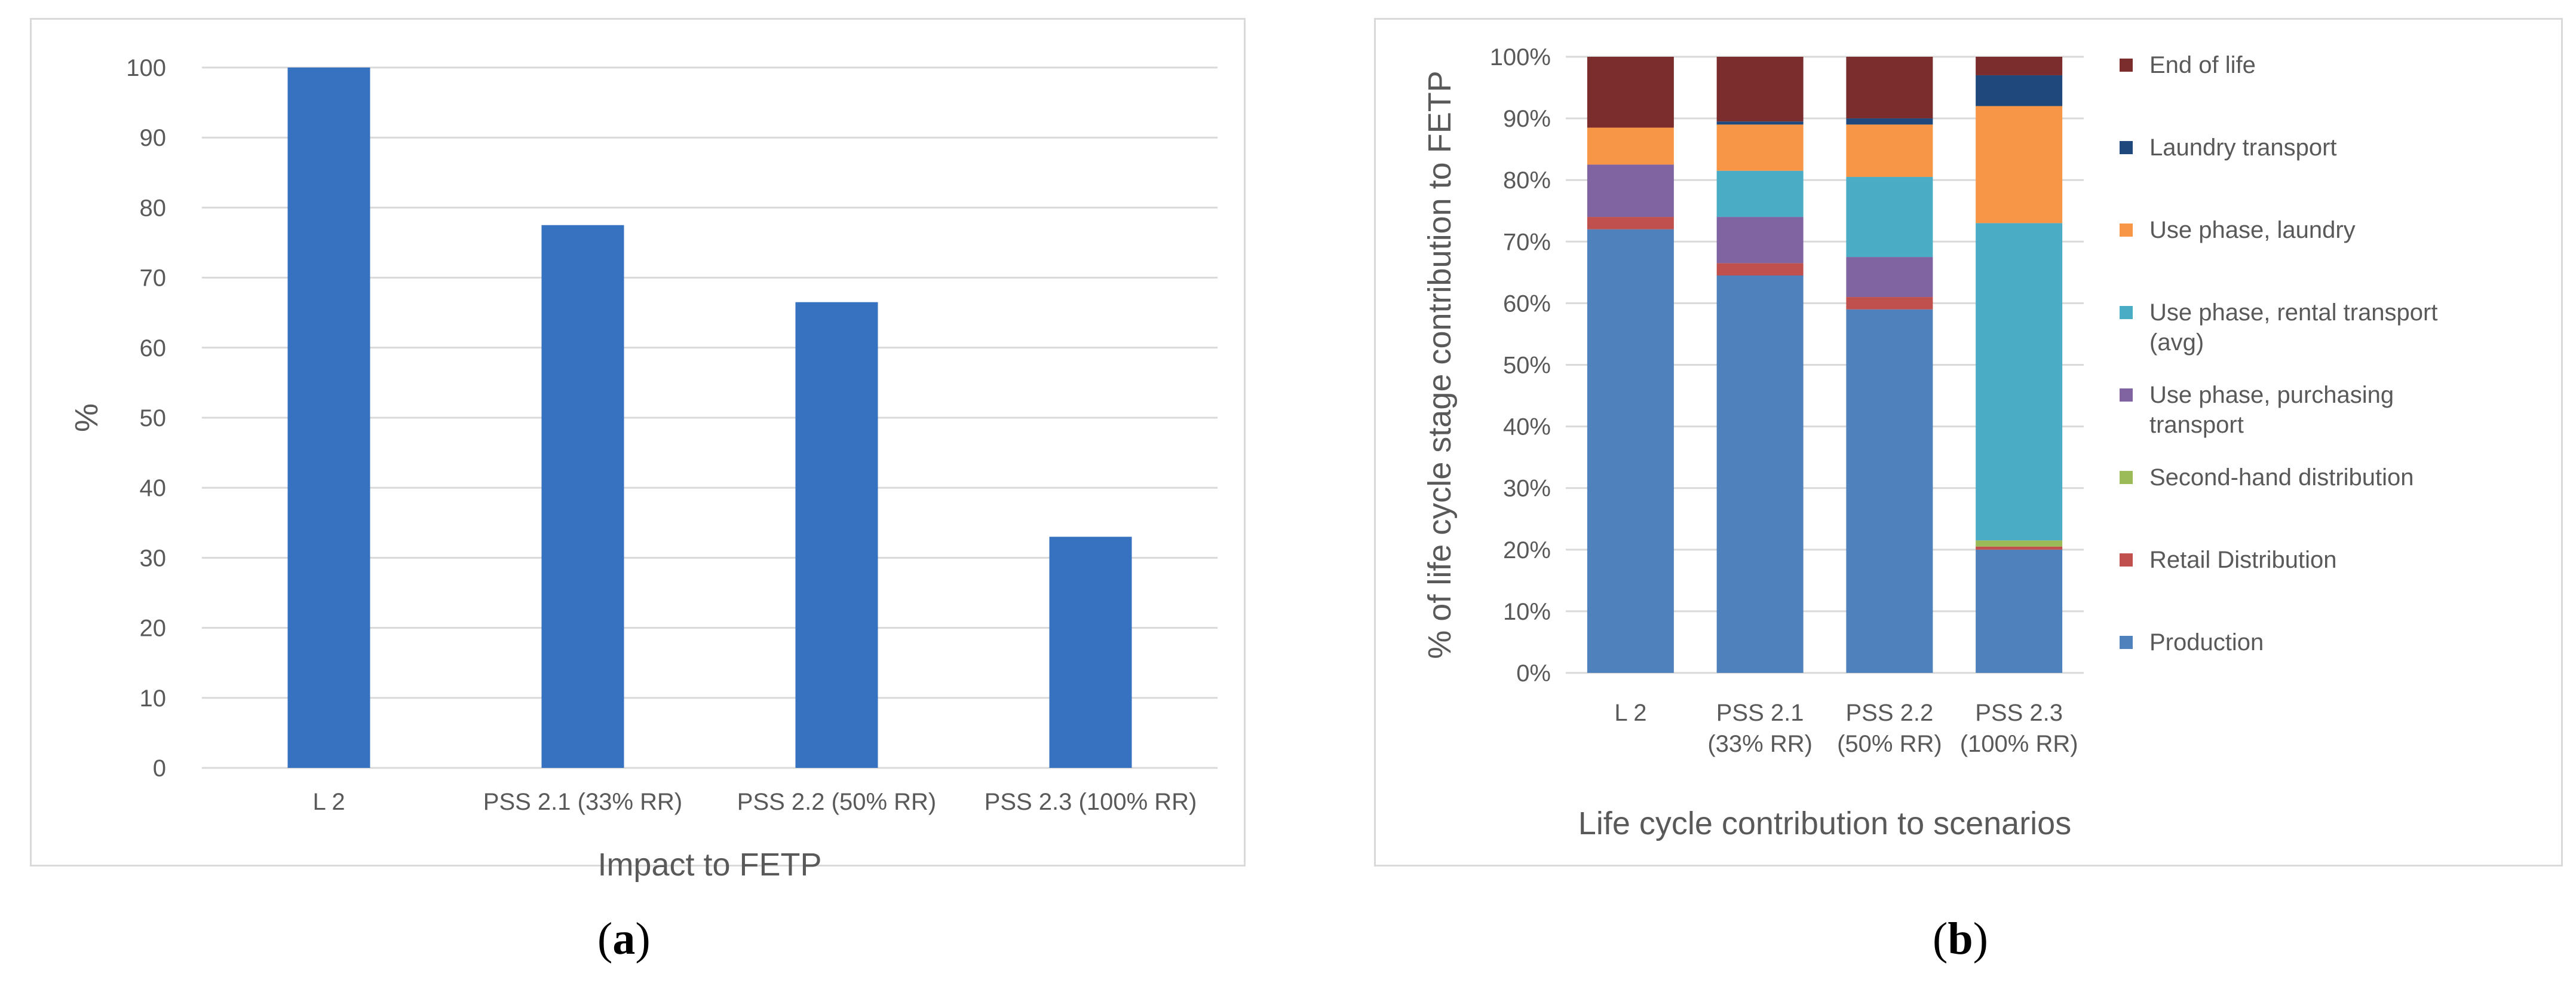  I want to click on x-tick-label: PSS 2.1 (33% RR), so click(582, 802).